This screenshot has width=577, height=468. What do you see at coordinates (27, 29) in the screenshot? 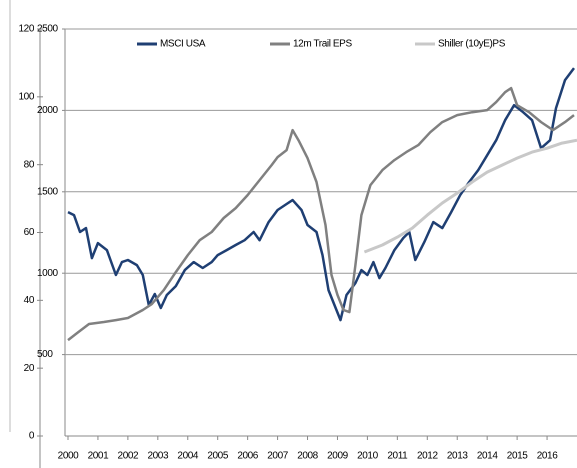
I see `y2-tick-label: 120` at bounding box center [27, 29].